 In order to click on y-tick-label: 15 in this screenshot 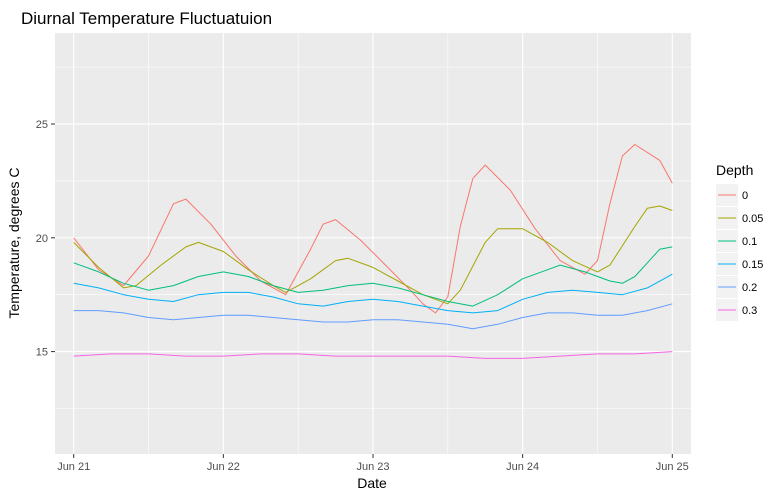, I will do `click(42, 353)`.